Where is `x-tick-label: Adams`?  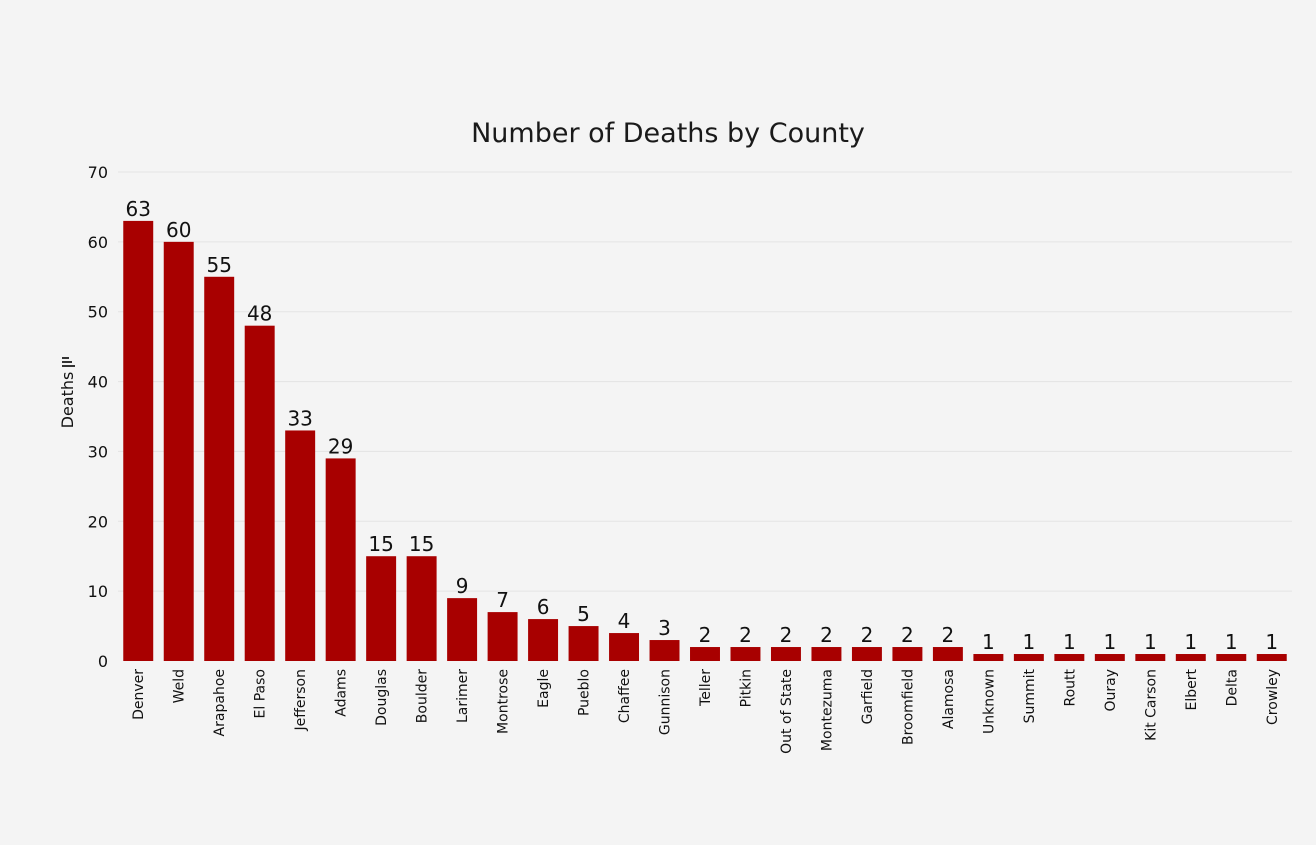
x-tick-label: Adams is located at coordinates (342, 693).